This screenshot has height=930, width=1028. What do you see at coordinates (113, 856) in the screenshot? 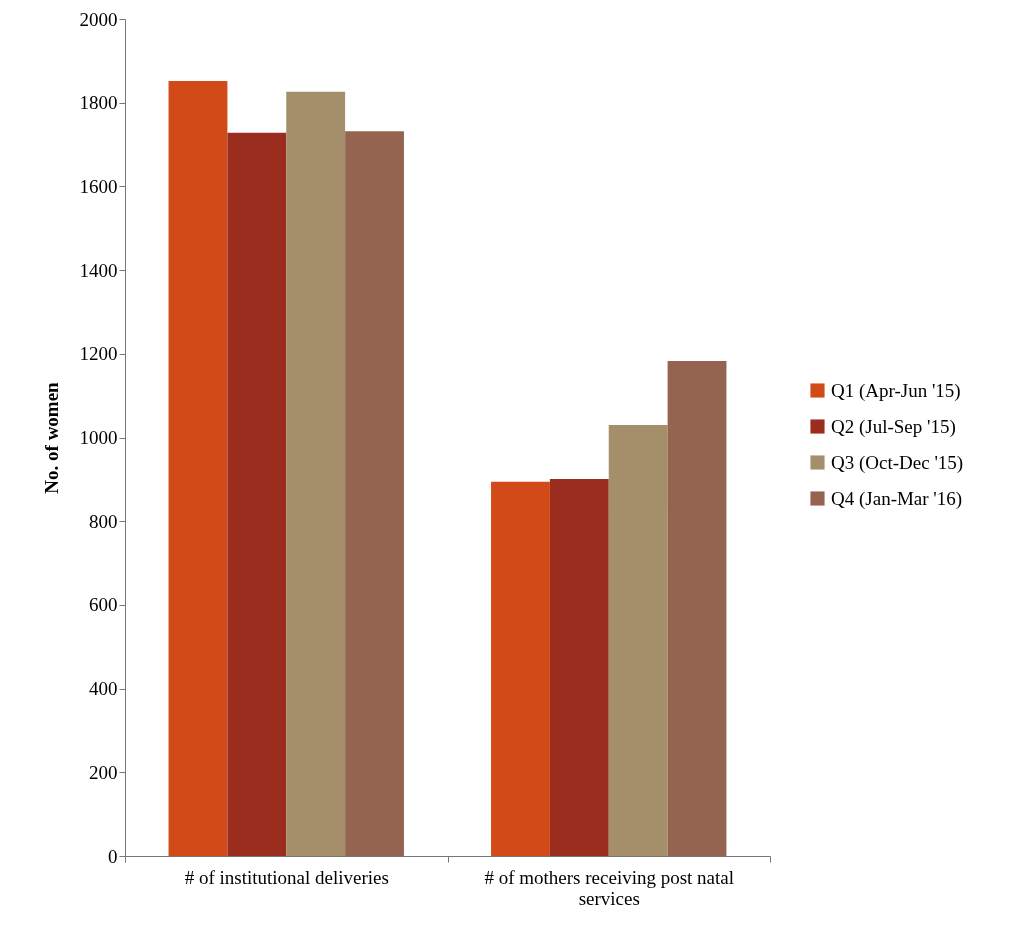
I see `y-tick-label: 0` at bounding box center [113, 856].